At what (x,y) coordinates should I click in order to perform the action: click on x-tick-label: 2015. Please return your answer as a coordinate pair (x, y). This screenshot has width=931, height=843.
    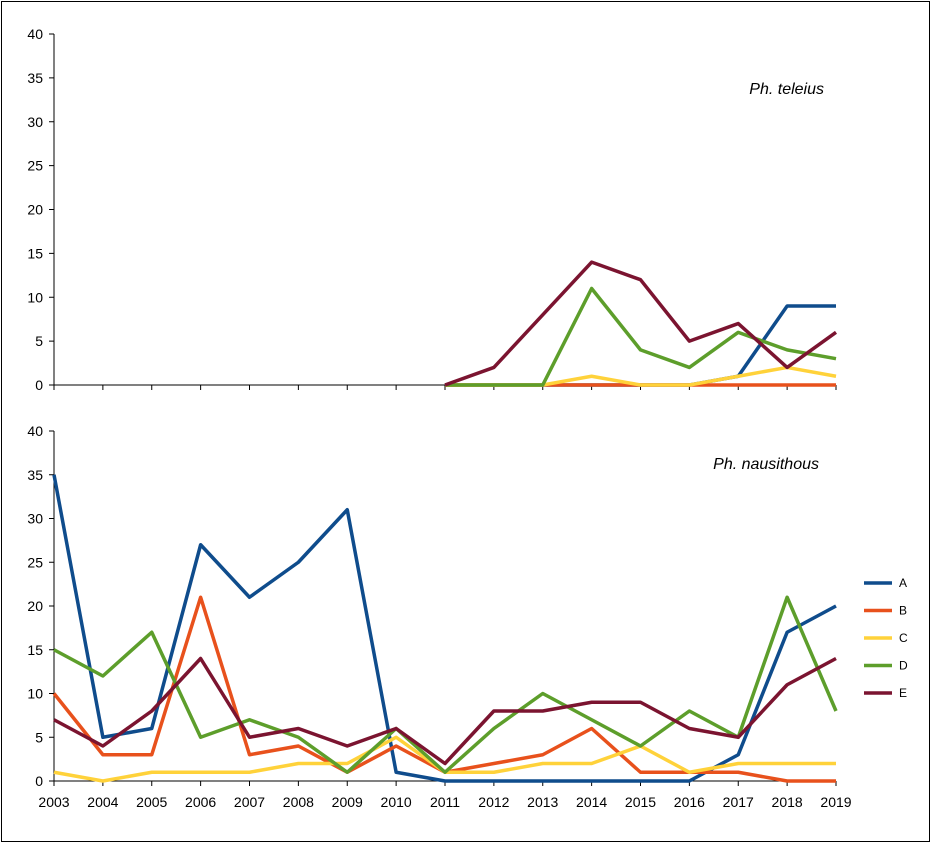
    Looking at the image, I should click on (640, 802).